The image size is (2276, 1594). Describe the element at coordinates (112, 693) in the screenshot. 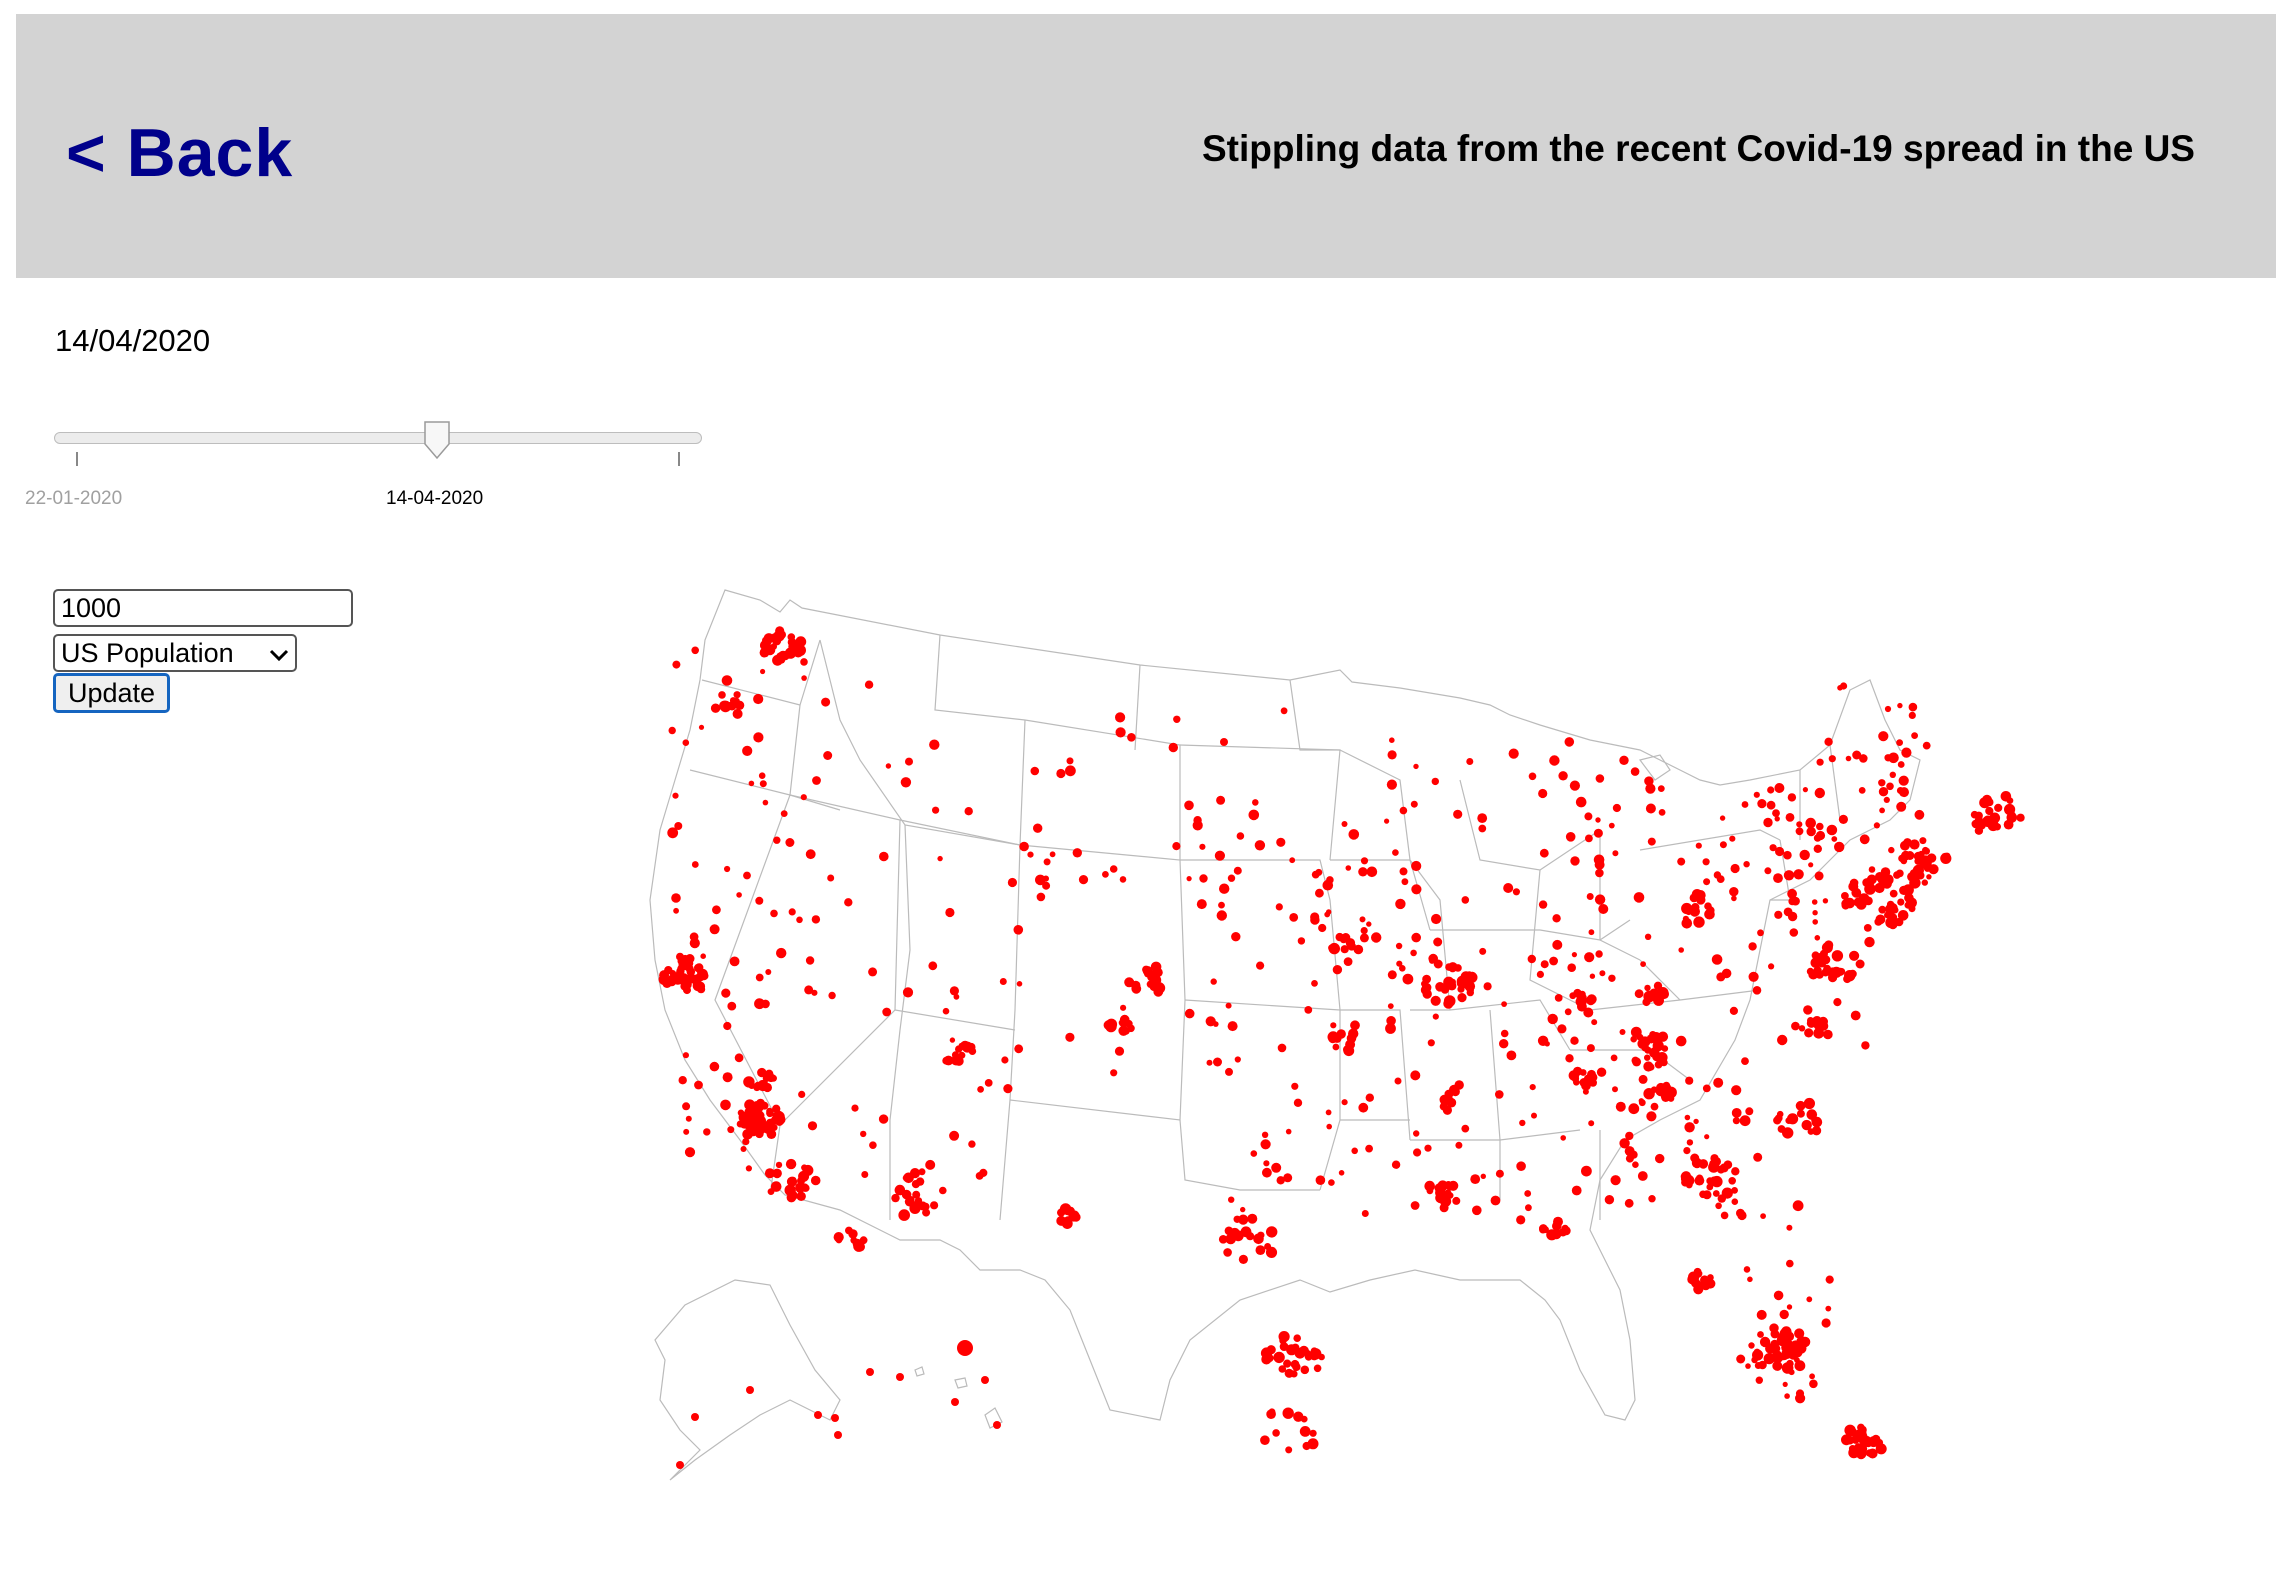

I see `update-button: Update` at that location.